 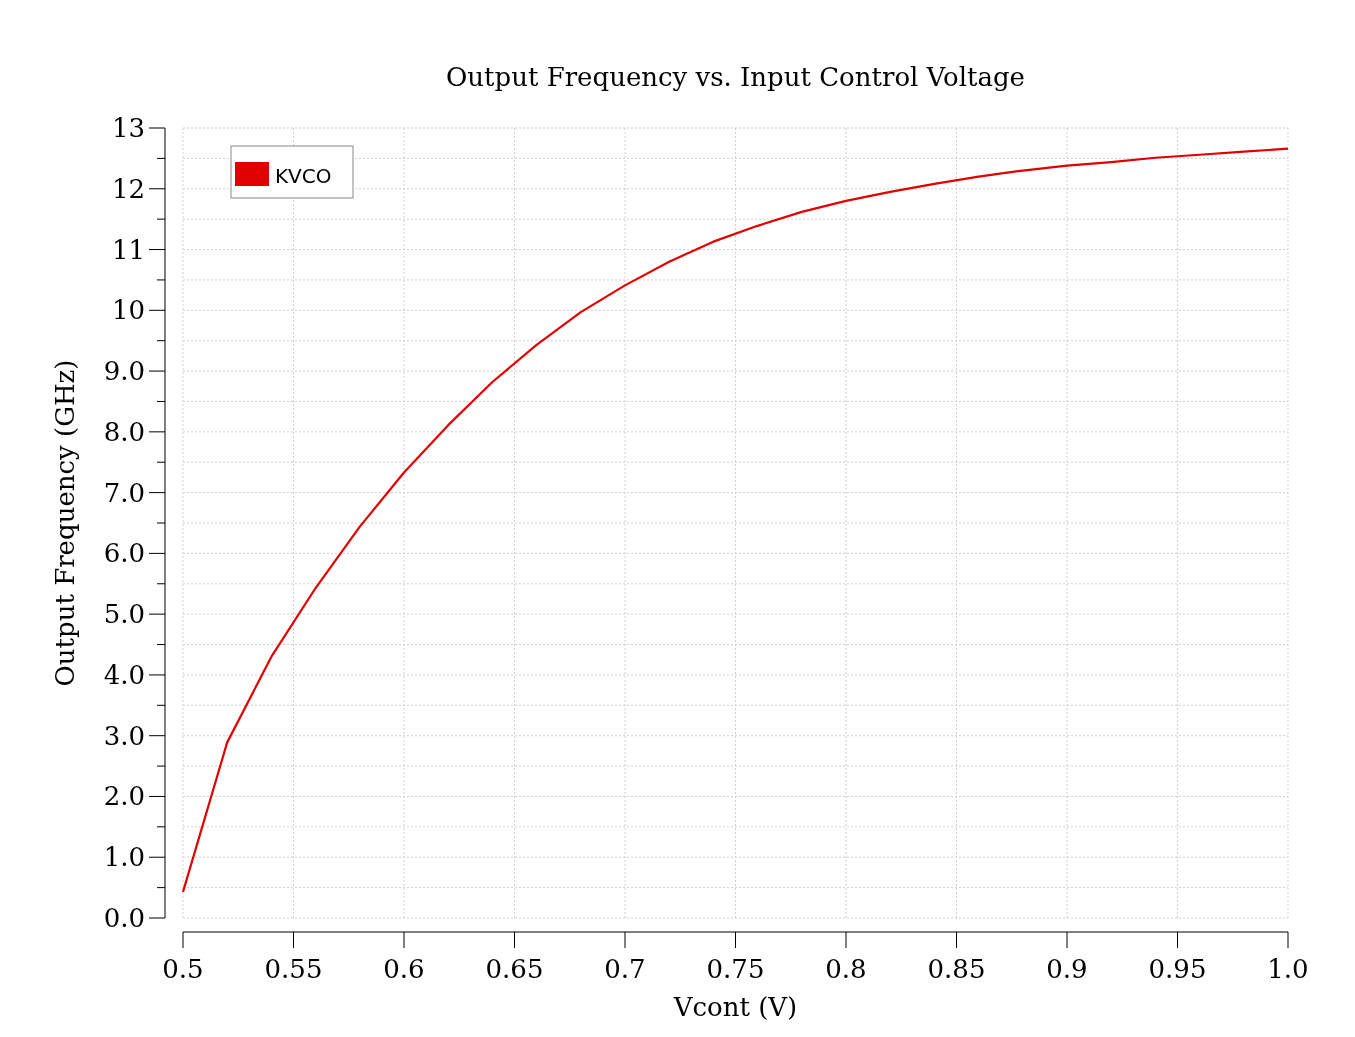 I want to click on x-tick-label: 0.6, so click(x=404, y=969).